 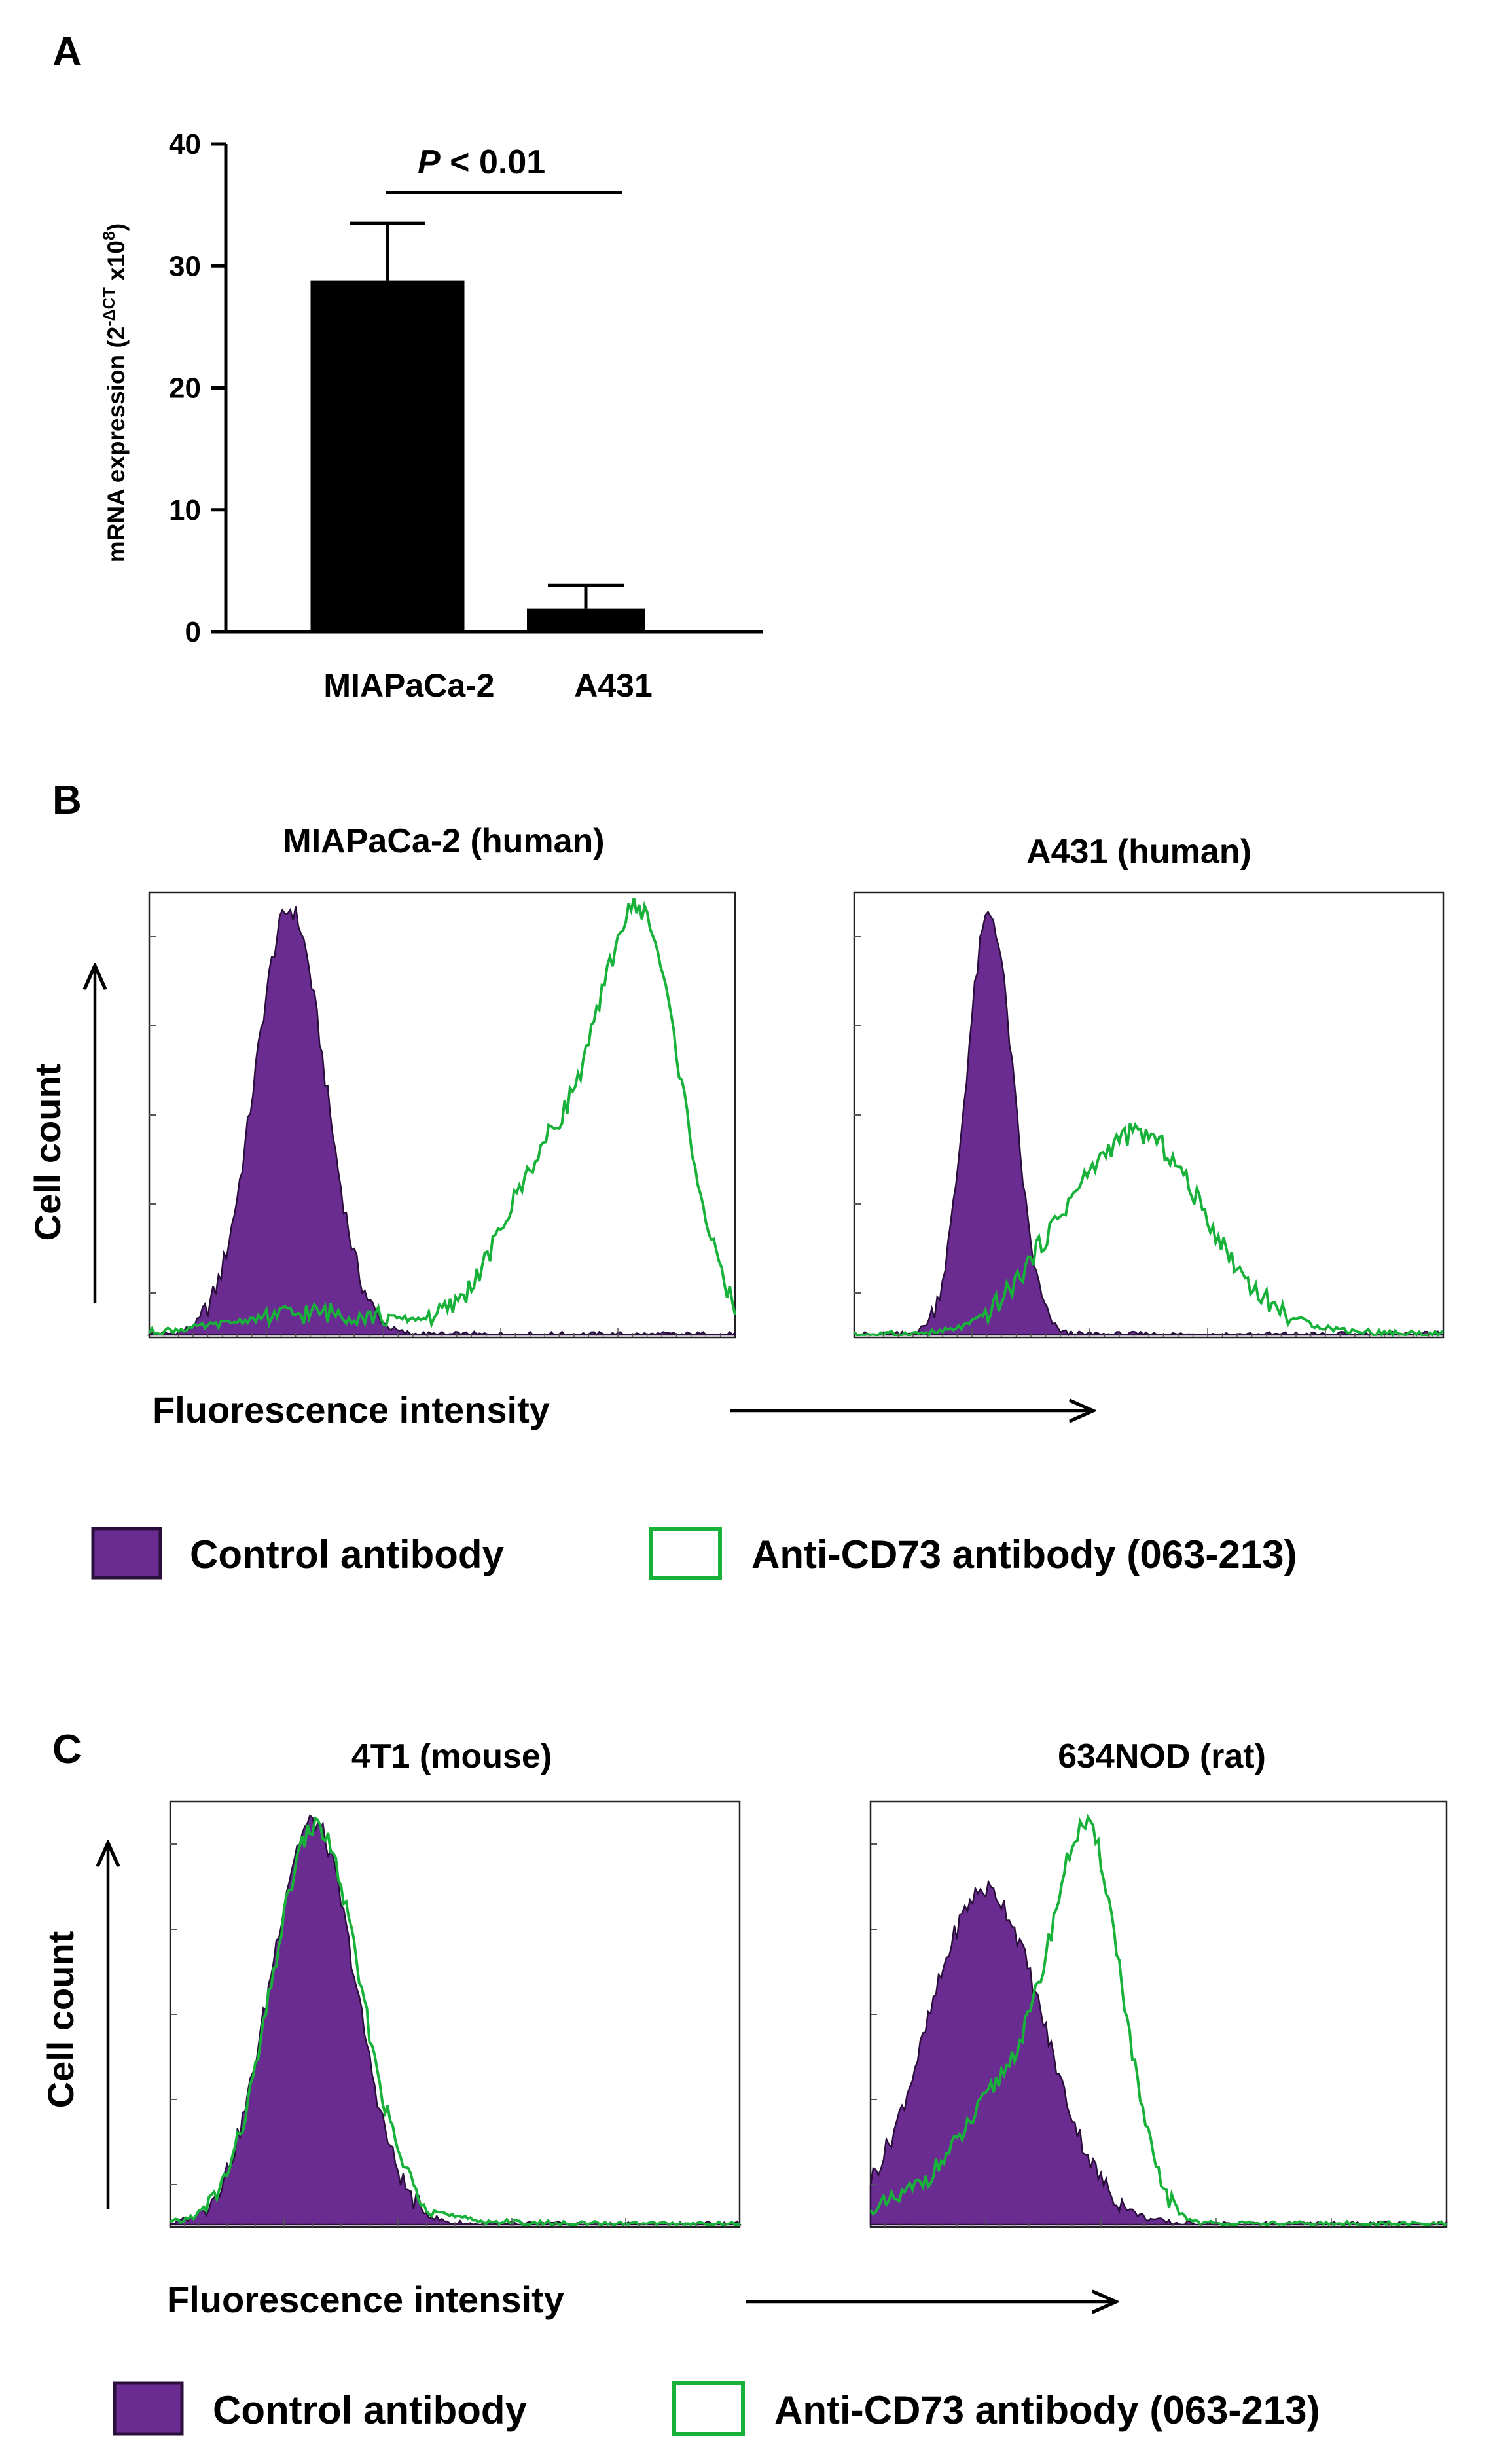 What do you see at coordinates (67, 800) in the screenshot?
I see `panel-label-b: B` at bounding box center [67, 800].